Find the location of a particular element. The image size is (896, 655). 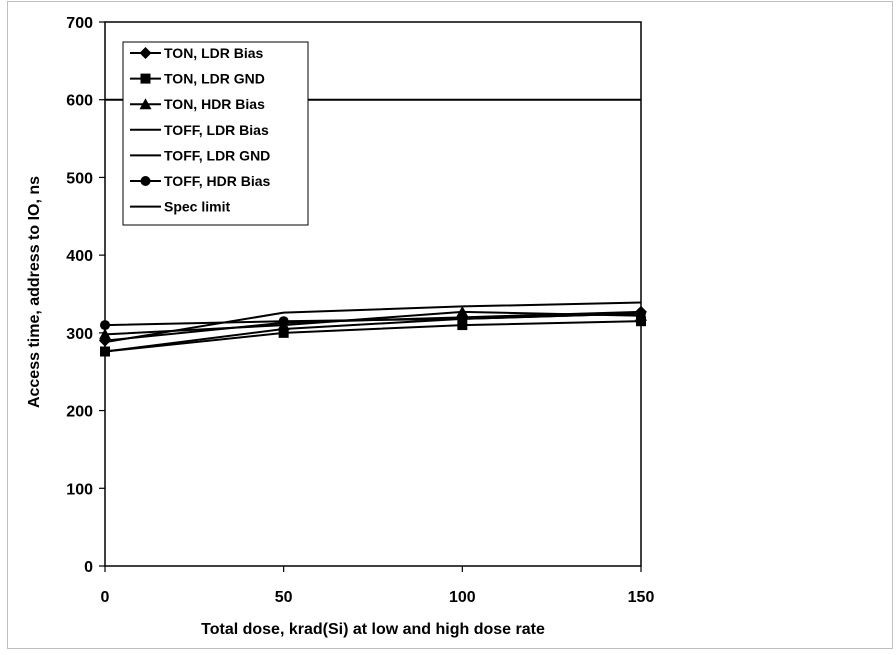

y-tick-label: 600 is located at coordinates (79, 101).